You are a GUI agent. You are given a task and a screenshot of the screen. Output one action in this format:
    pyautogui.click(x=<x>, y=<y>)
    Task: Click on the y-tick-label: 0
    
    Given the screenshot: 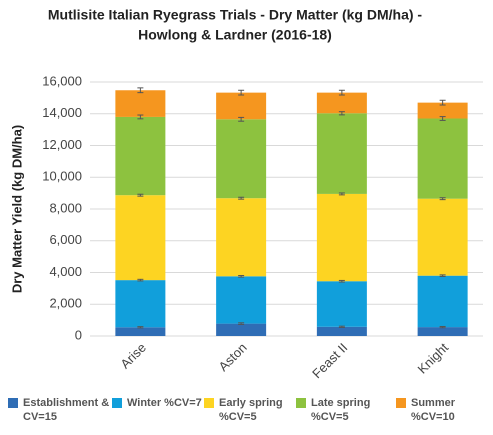 What is the action you would take?
    pyautogui.click(x=78, y=334)
    